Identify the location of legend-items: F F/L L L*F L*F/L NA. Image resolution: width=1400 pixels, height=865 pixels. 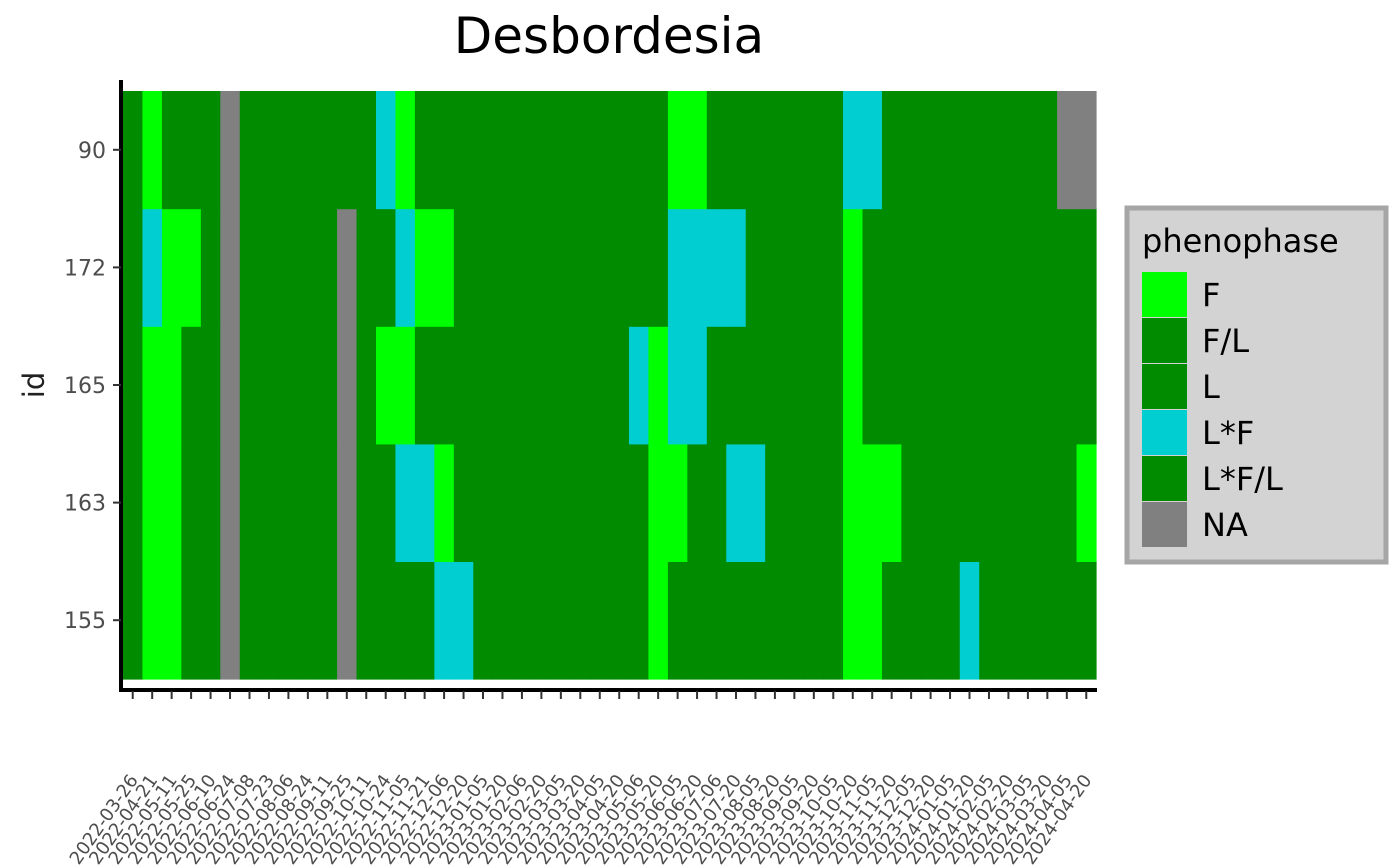
(1212, 409).